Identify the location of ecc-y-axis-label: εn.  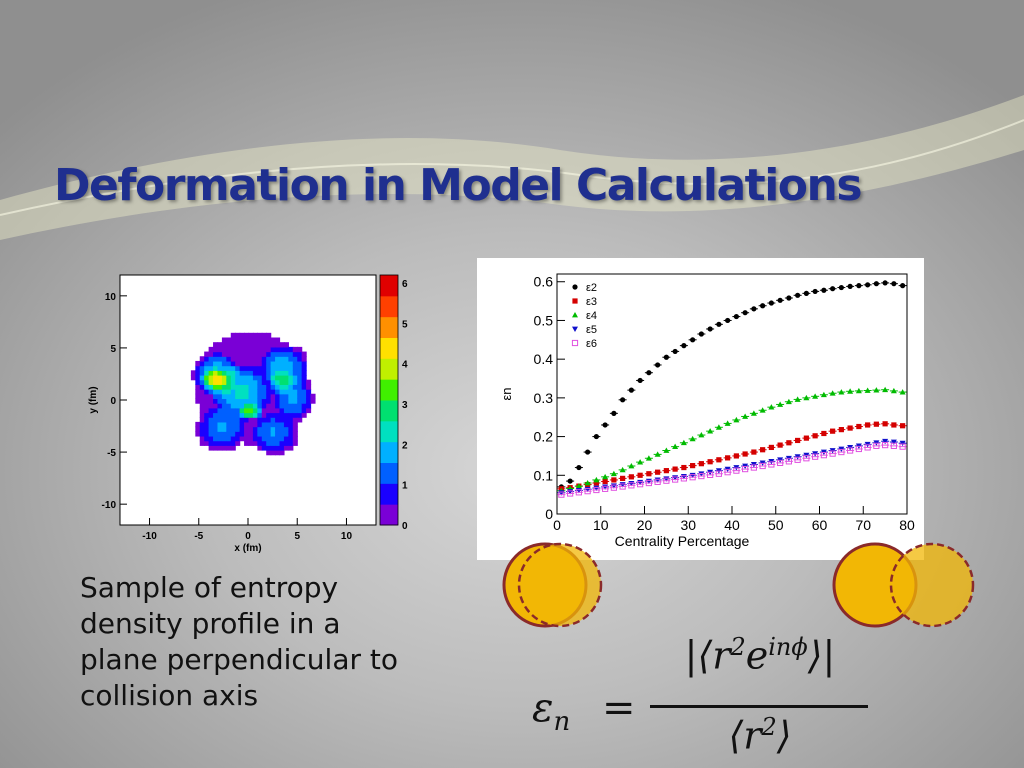
(506, 393).